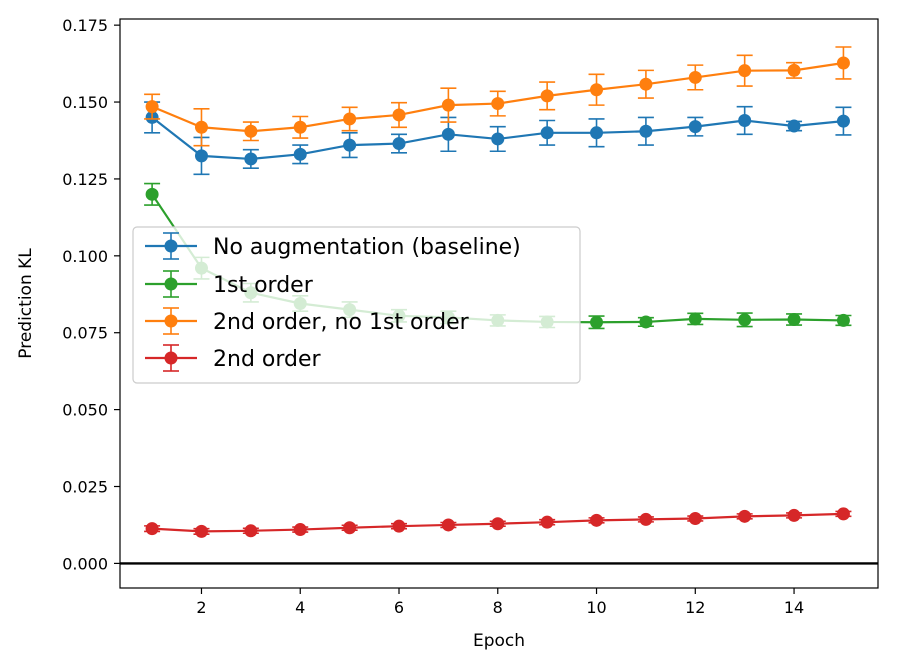 The image size is (900, 667). Describe the element at coordinates (367, 247) in the screenshot. I see `legend-label: No augmentation (baseline)` at that location.